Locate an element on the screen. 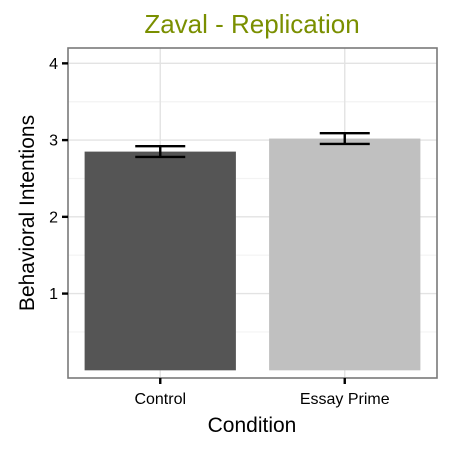 The width and height of the screenshot is (450, 450). x-tick-label: Essay Prime is located at coordinates (345, 399).